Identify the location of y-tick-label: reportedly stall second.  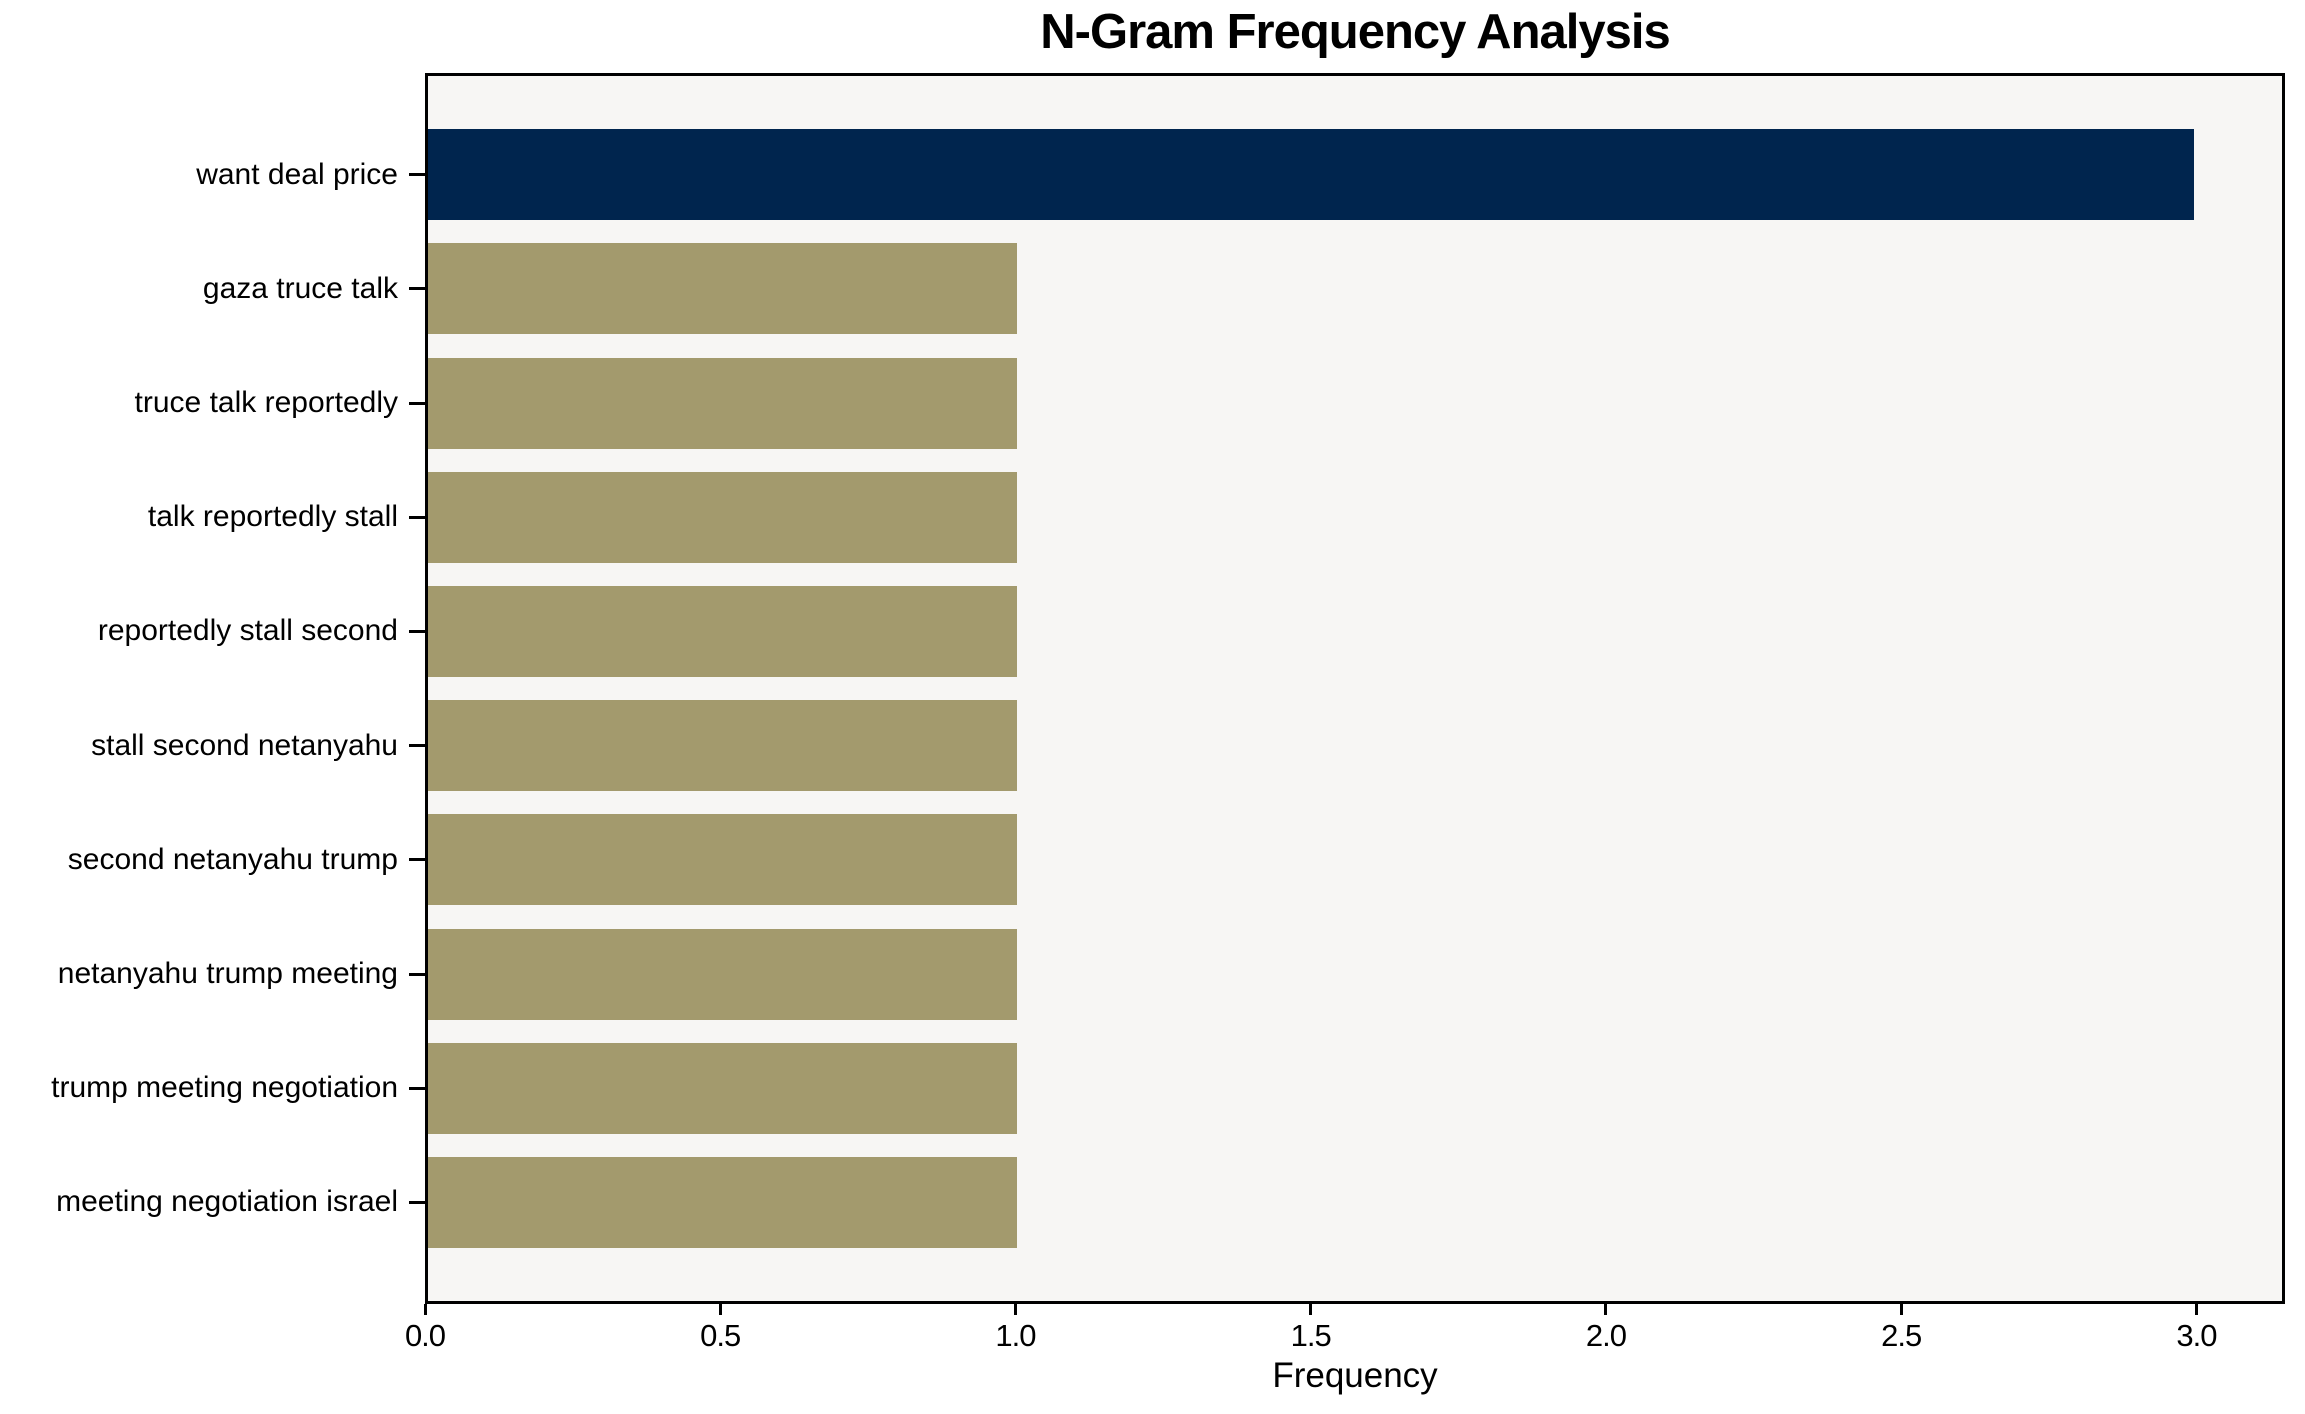
(247, 631).